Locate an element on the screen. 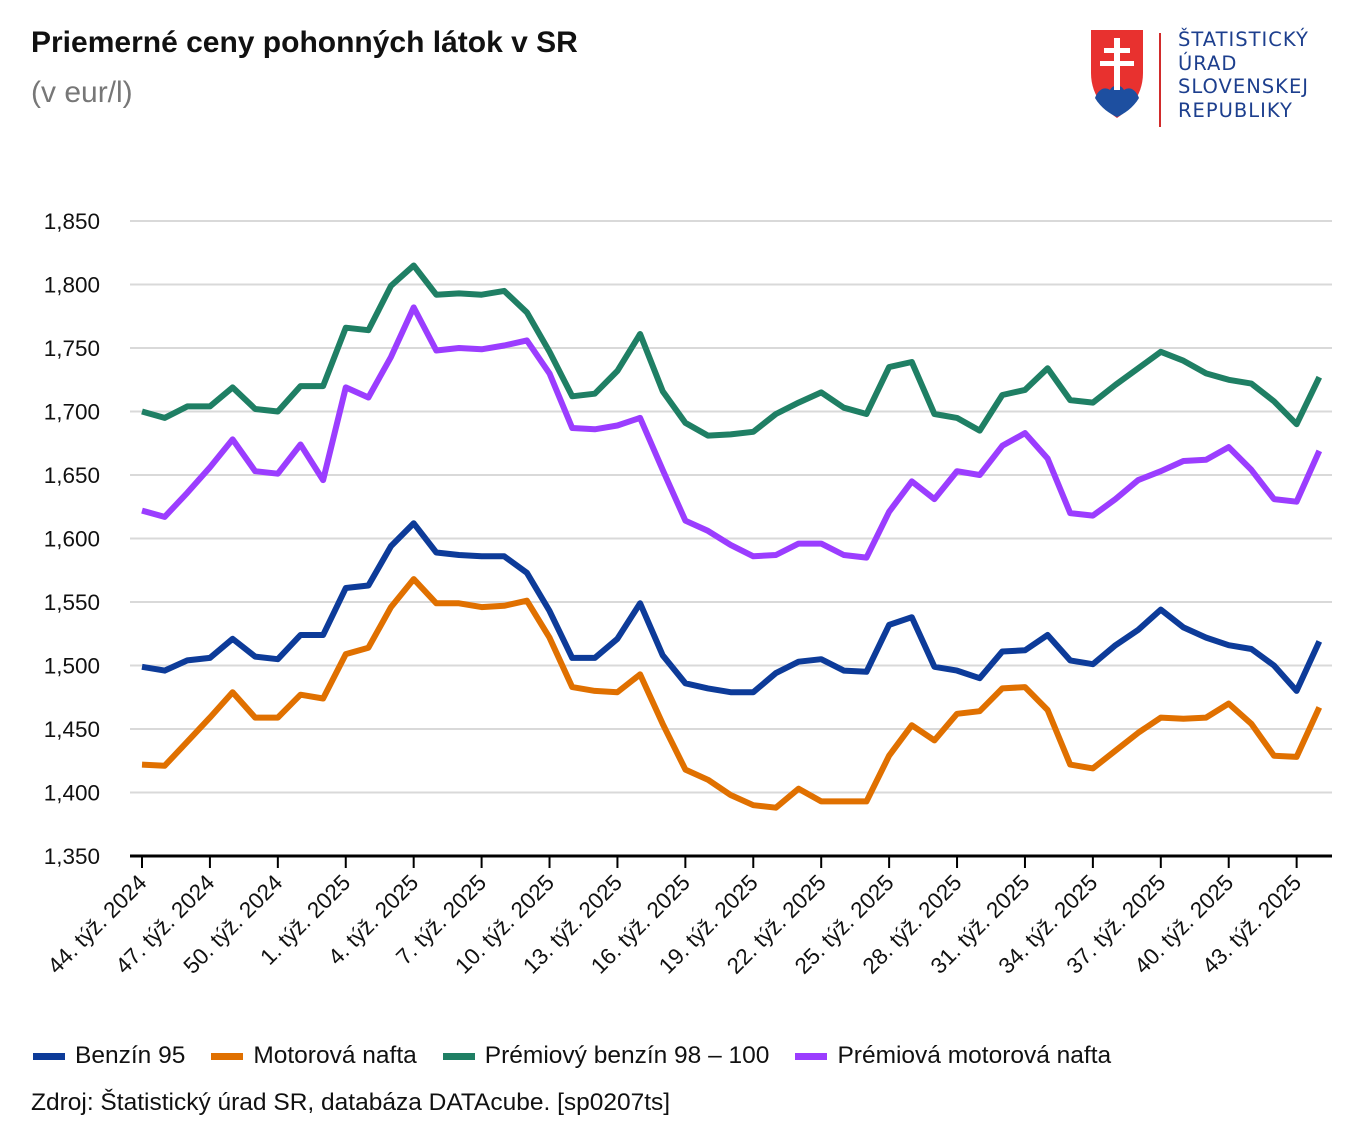 This screenshot has height=1140, width=1362. legend-label: Prémiový benzín 98 – 100 is located at coordinates (627, 1055).